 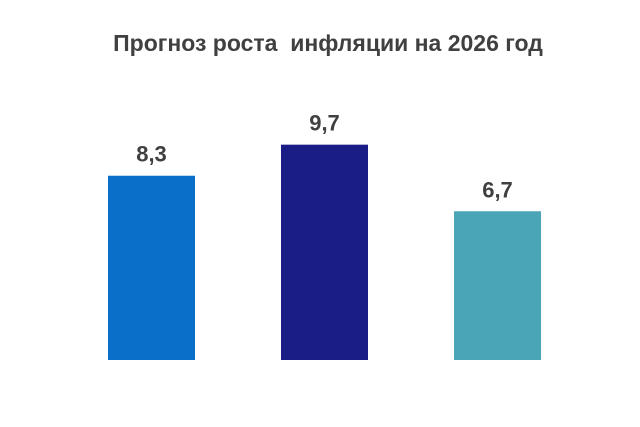 I want to click on data-label-3: 6,7, so click(x=497, y=189).